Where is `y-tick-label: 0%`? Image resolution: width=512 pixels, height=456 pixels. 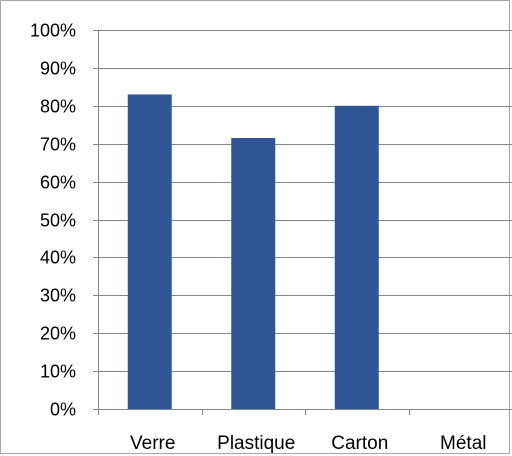
y-tick-label: 0% is located at coordinates (63, 410).